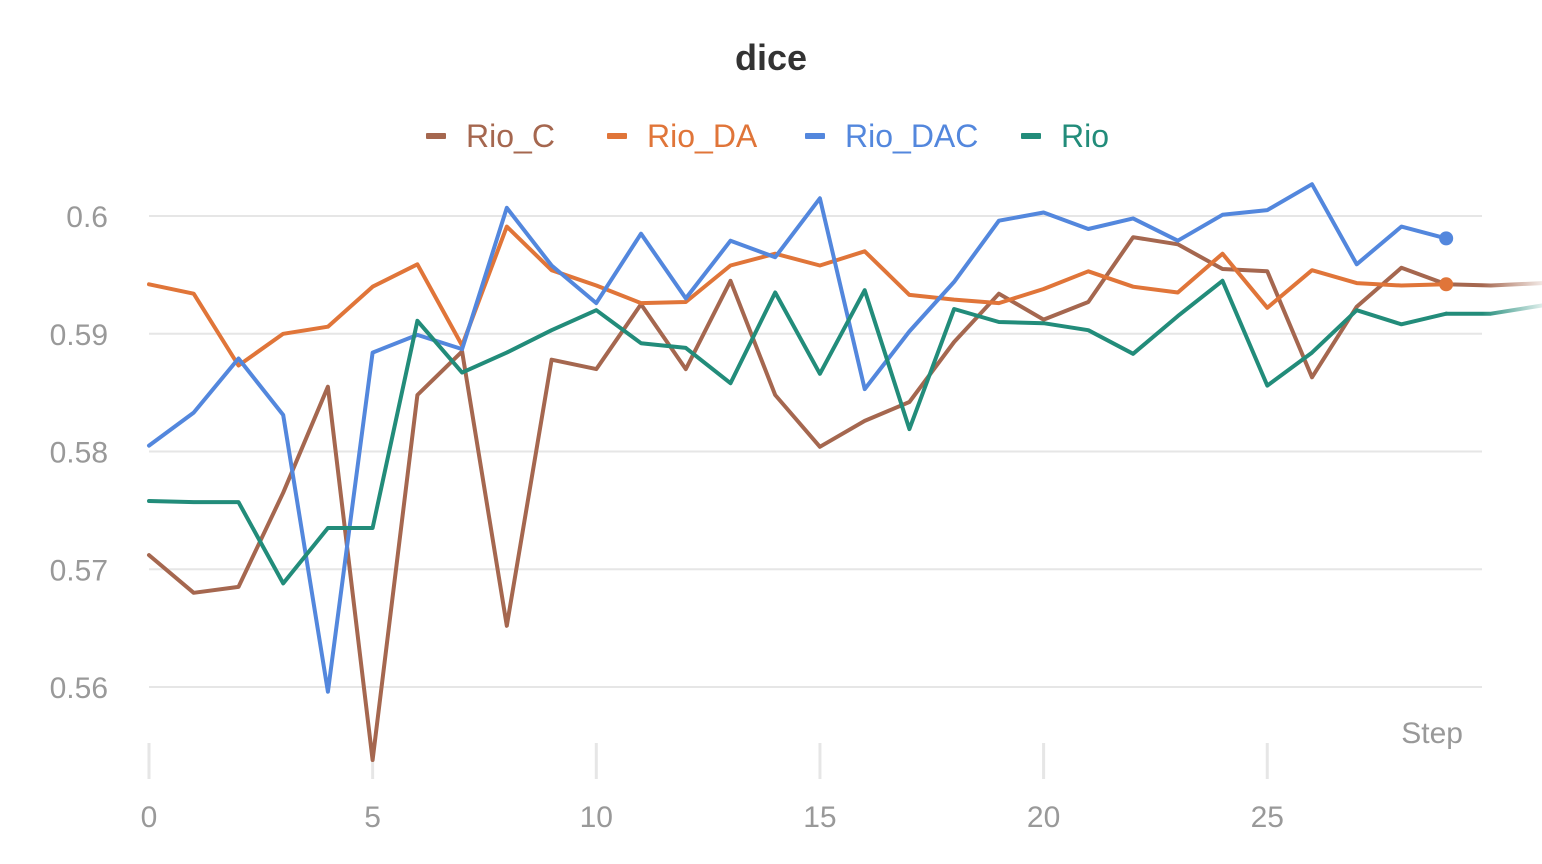 The width and height of the screenshot is (1542, 864). What do you see at coordinates (79, 570) in the screenshot?
I see `y-tick-label: 0.57` at bounding box center [79, 570].